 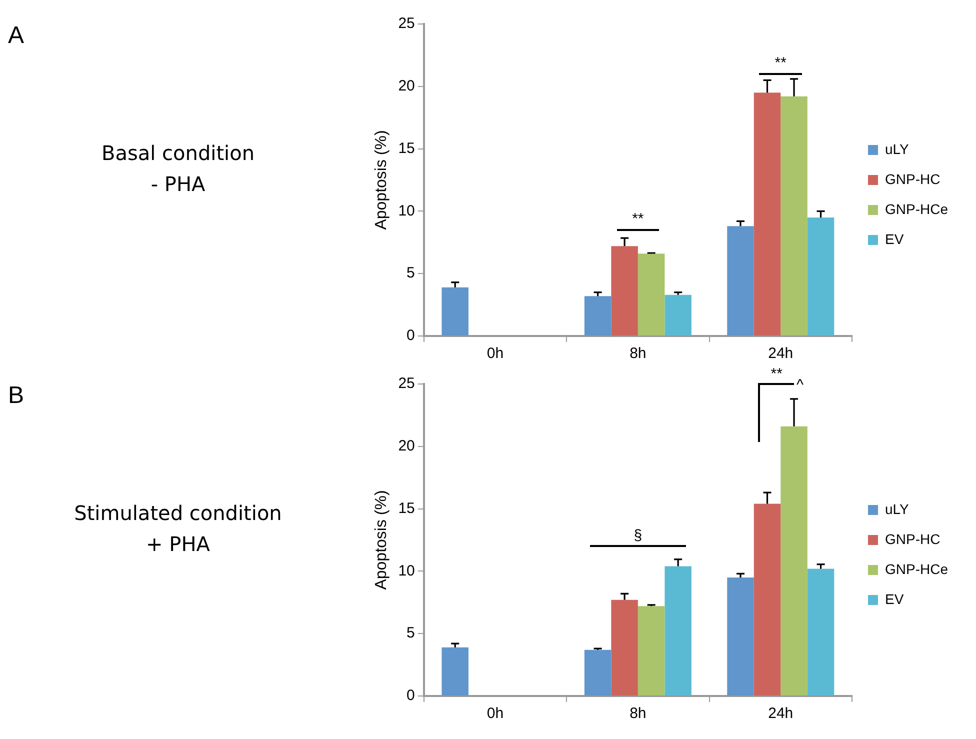 What do you see at coordinates (178, 513) in the screenshot?
I see `text: Stimulated condition` at bounding box center [178, 513].